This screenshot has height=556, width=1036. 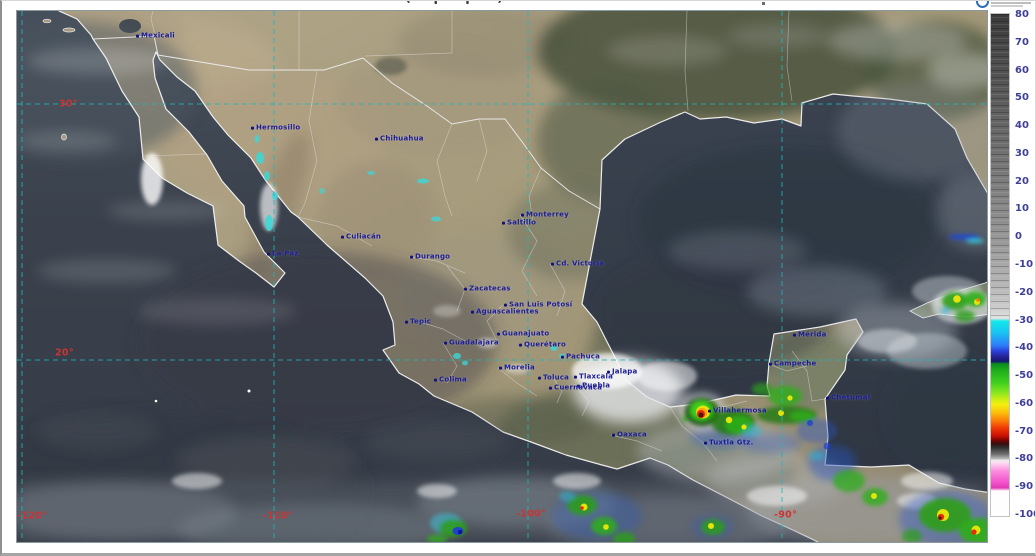 I want to click on grid-coordinate-label: 30°, so click(x=68, y=104).